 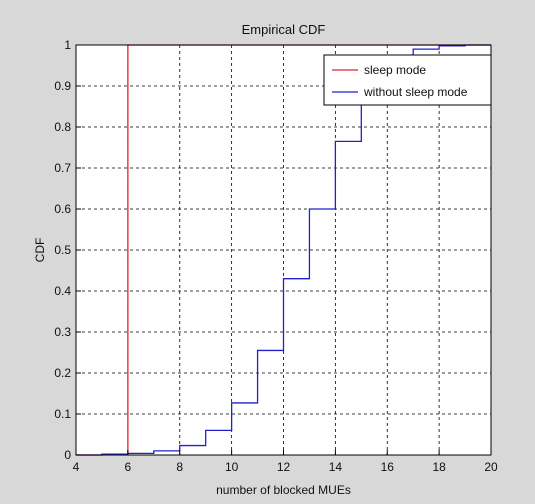 I want to click on y-tick-label: 1, so click(x=67, y=45).